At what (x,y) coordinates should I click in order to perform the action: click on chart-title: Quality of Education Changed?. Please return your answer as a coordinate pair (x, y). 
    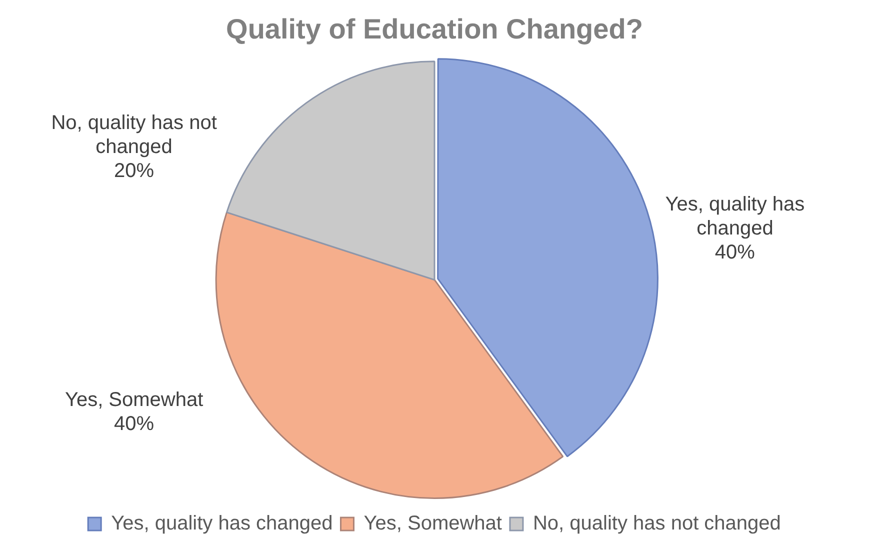
    Looking at the image, I should click on (434, 29).